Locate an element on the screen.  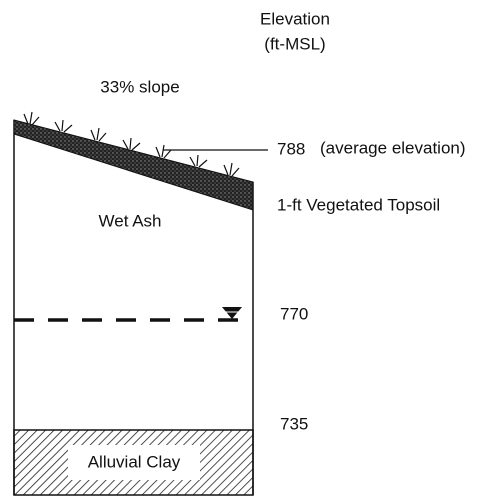
units: (ft-MSL) is located at coordinates (294, 43).